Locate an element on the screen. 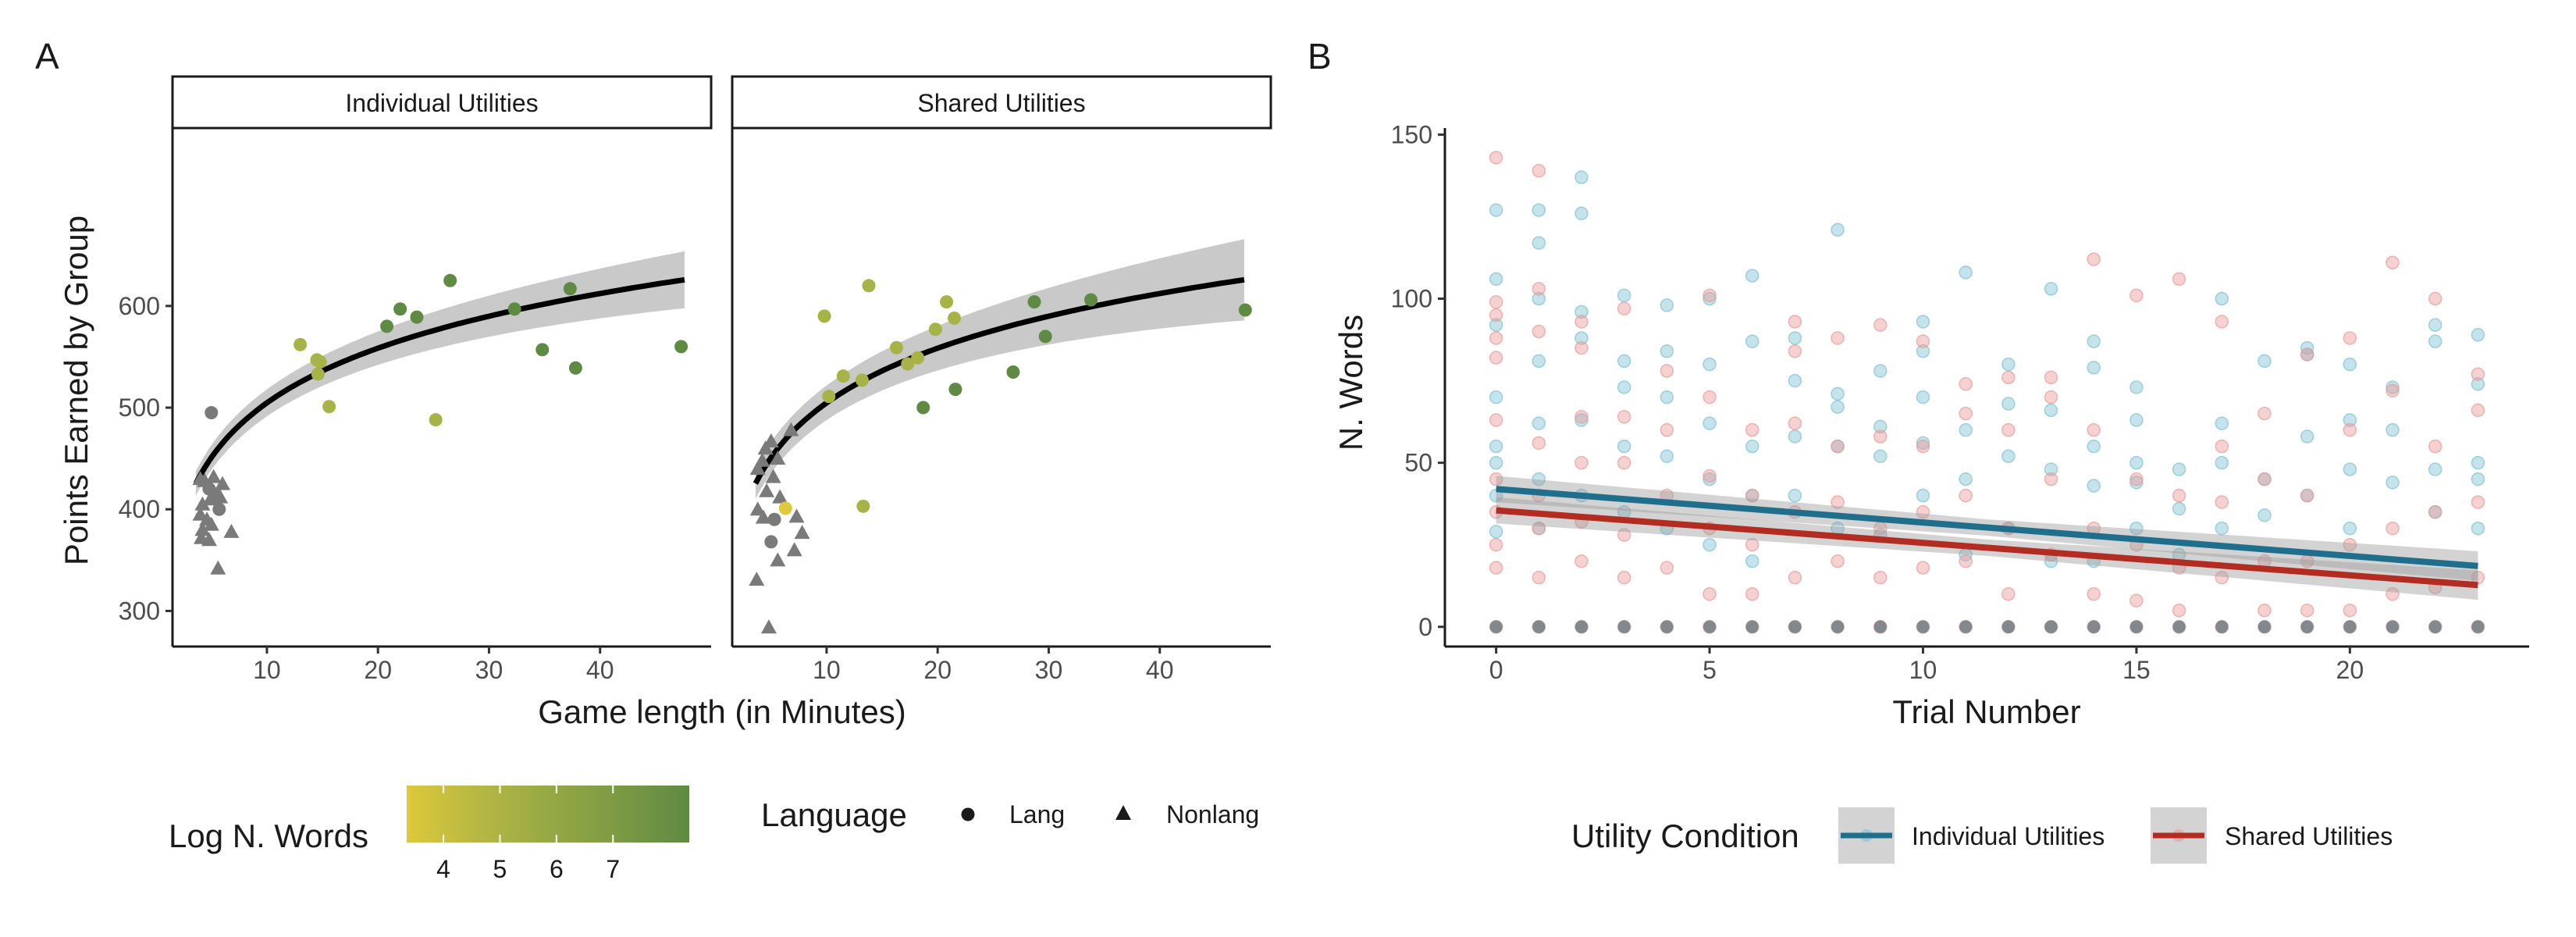 Image resolution: width=2576 pixels, height=937 pixels. x-tick-label: 40 is located at coordinates (600, 670).